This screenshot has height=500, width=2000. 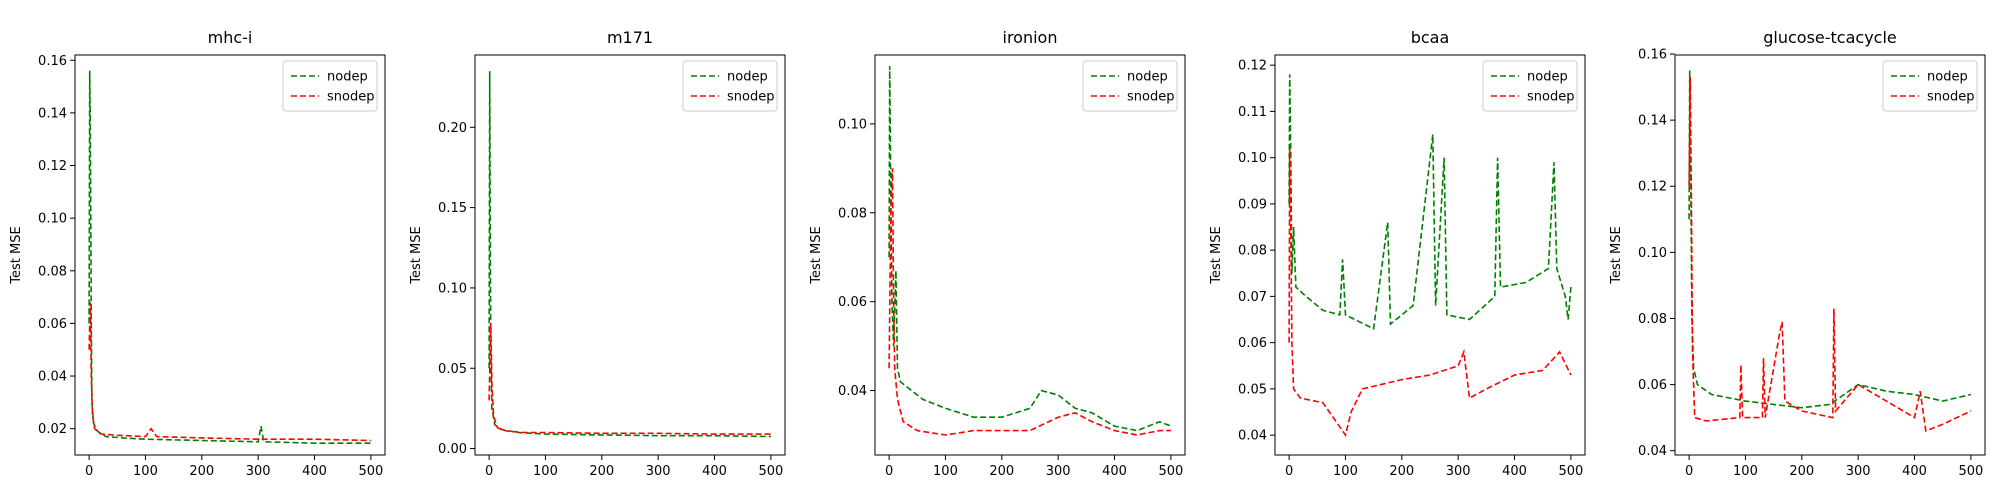 I want to click on y-tick-label: 0.07, so click(x=1252, y=297).